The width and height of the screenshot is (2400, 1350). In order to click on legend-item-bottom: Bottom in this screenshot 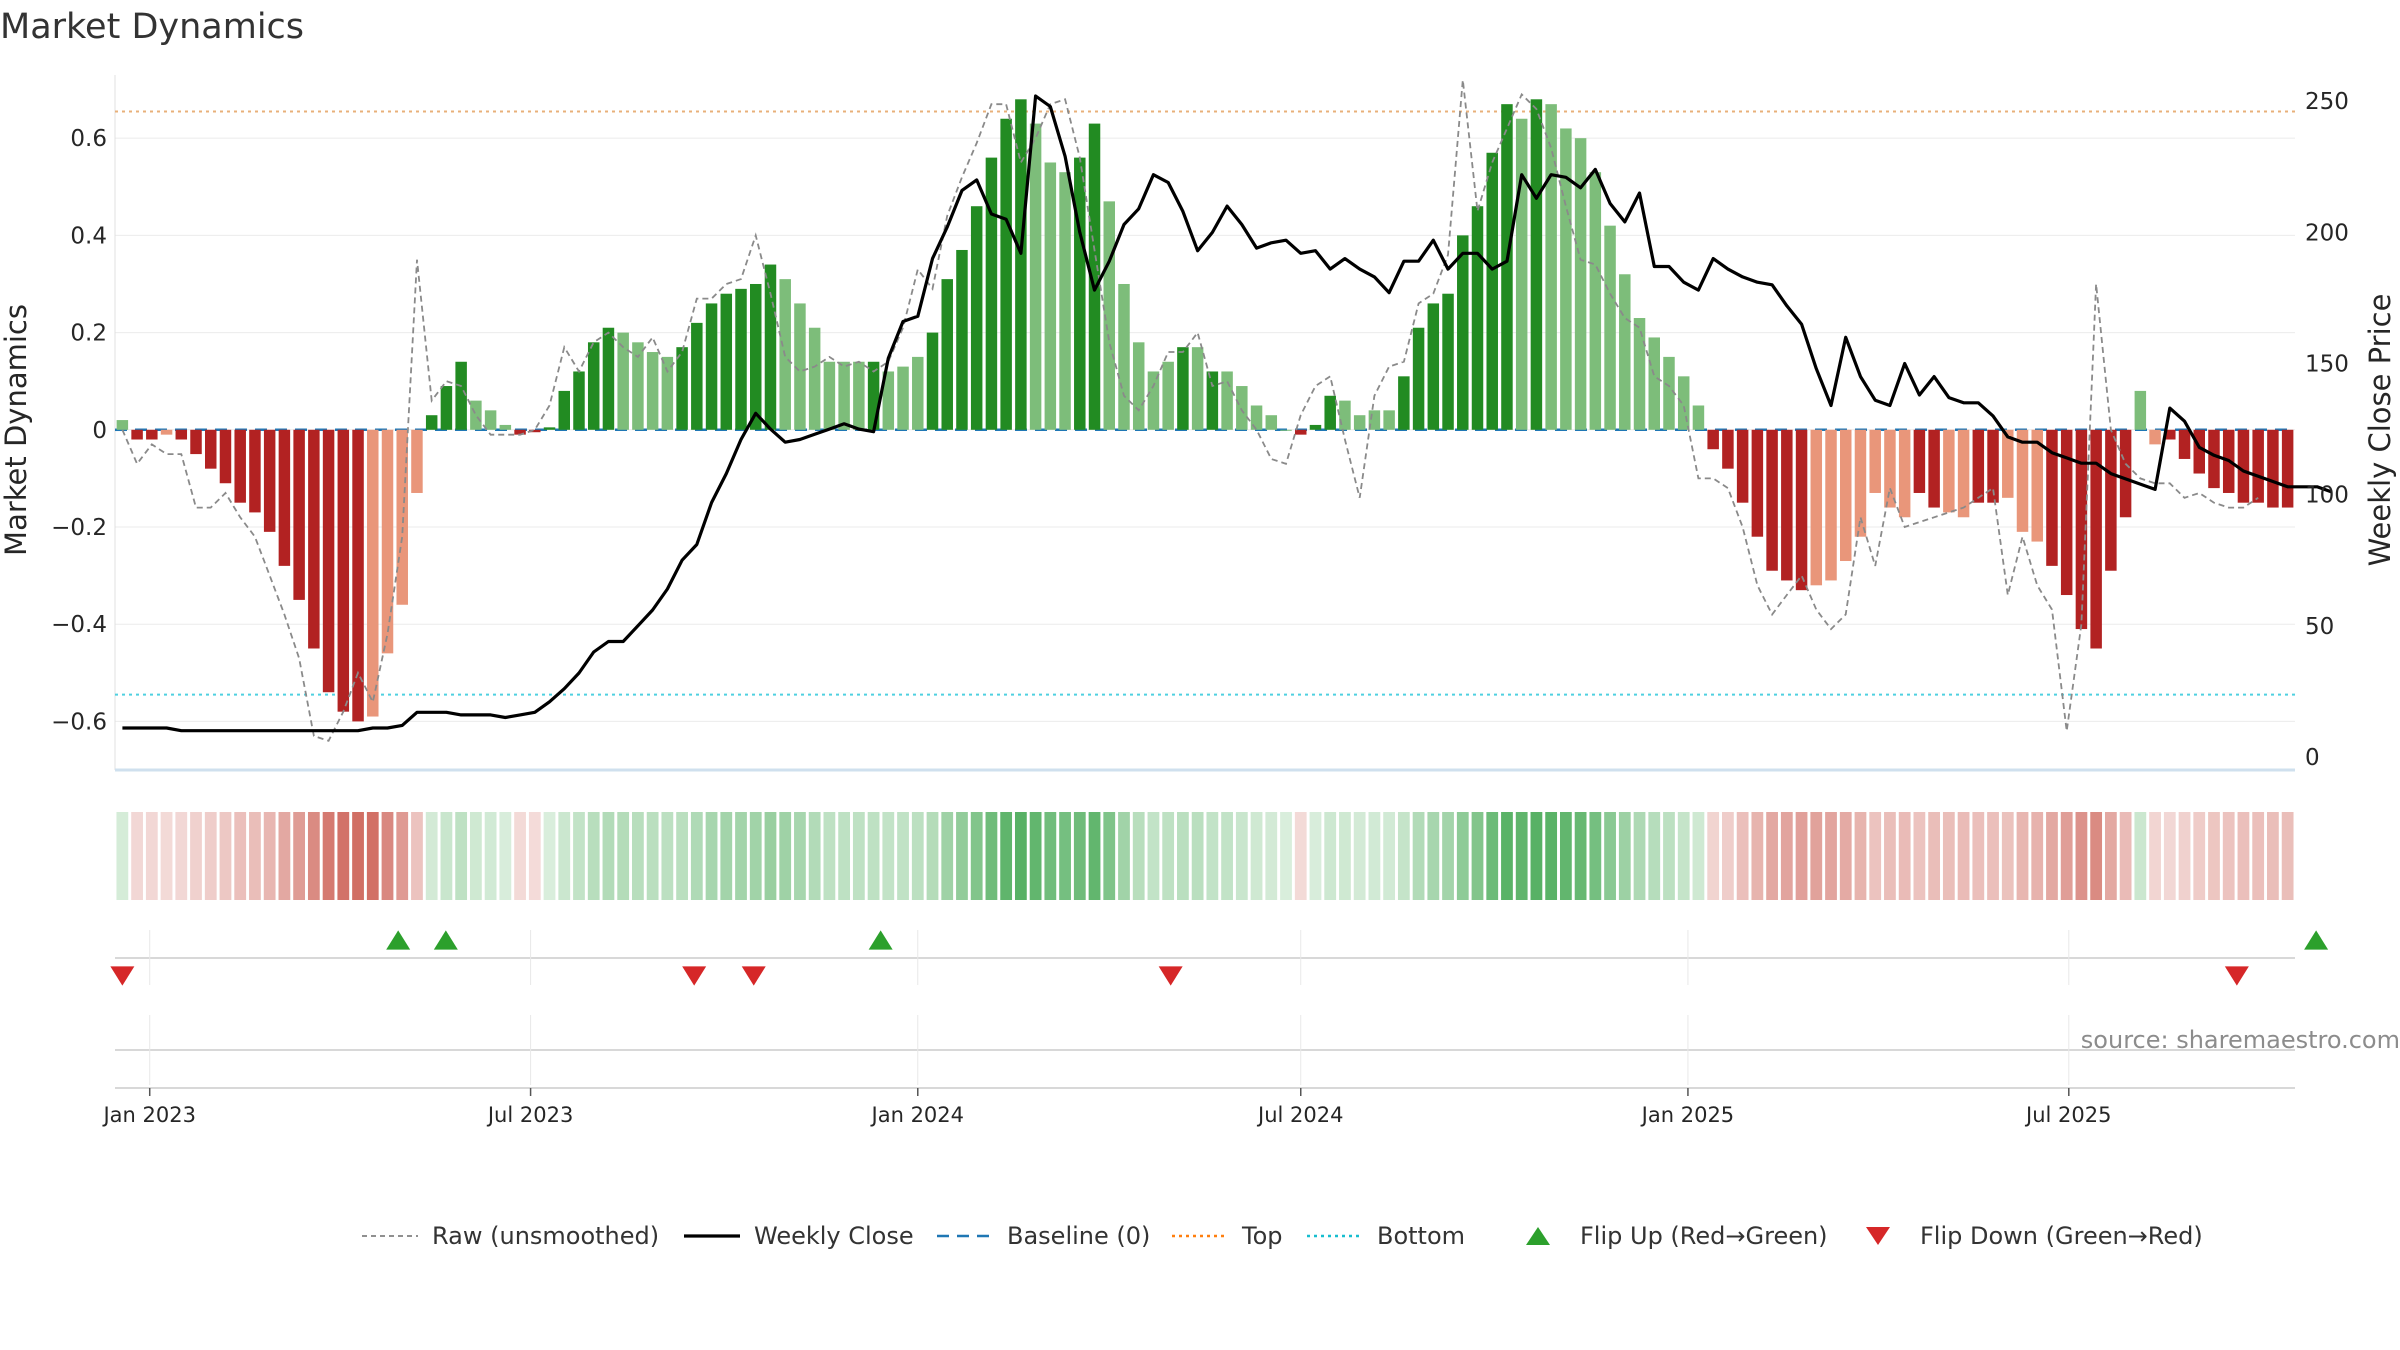, I will do `click(1386, 1236)`.